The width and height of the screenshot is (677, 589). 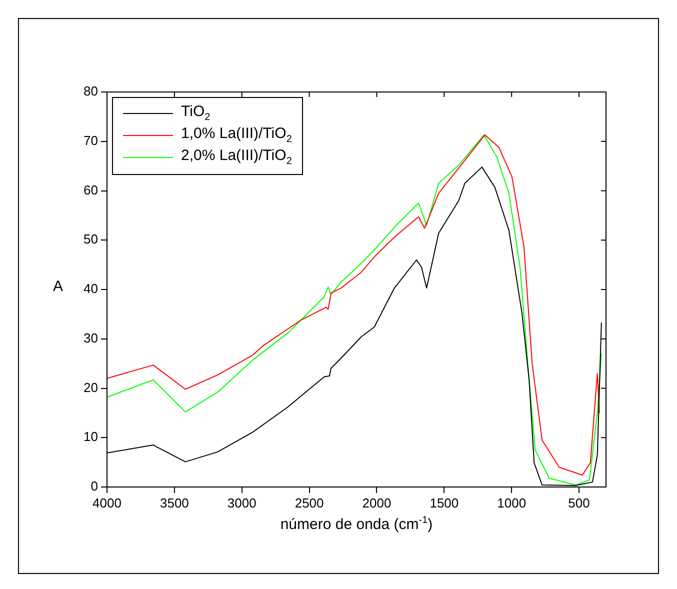 What do you see at coordinates (236, 135) in the screenshot?
I see `legend-label: 1,0% La(III)/TiO$_{2}$` at bounding box center [236, 135].